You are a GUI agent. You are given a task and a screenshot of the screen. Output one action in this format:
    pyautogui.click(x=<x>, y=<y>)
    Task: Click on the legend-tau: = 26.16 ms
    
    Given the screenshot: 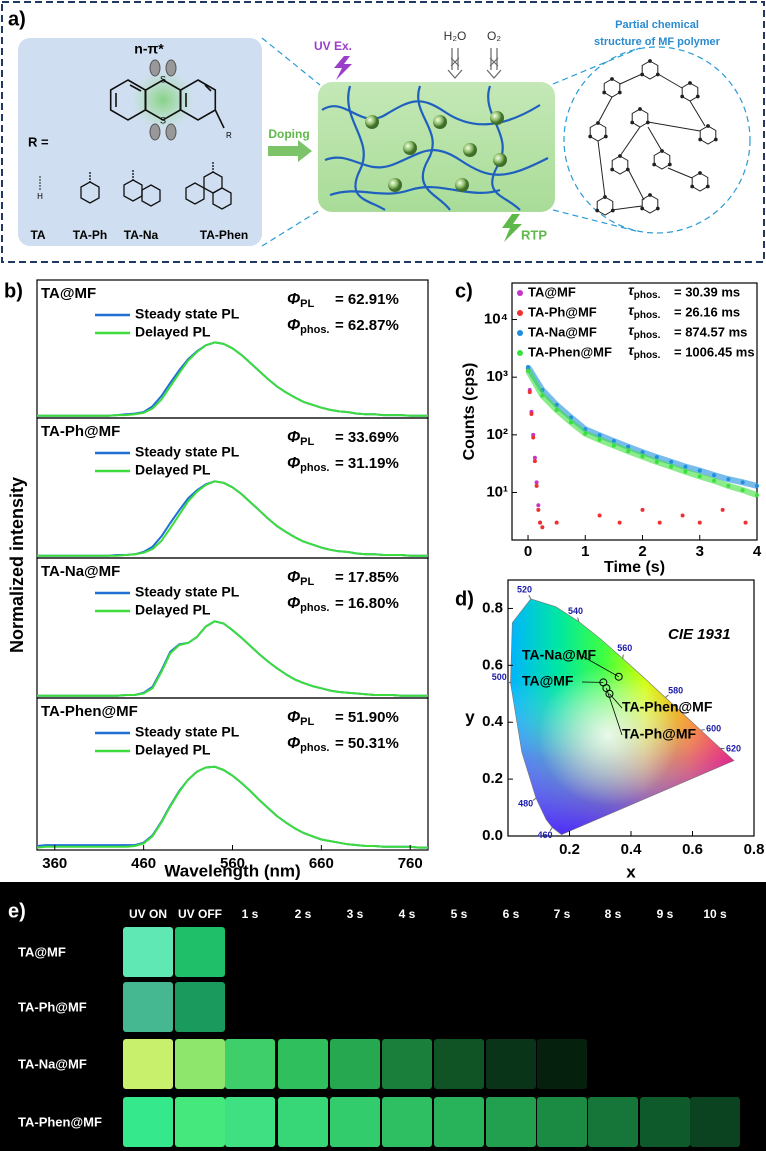 What is the action you would take?
    pyautogui.click(x=707, y=311)
    